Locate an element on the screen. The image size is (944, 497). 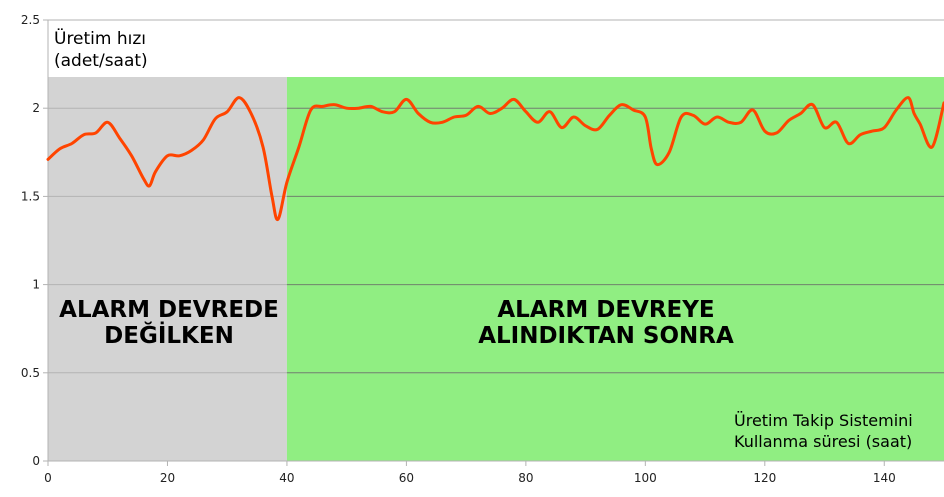
region-label-before-line1: ALARM DEVREDE is located at coordinates (169, 310).